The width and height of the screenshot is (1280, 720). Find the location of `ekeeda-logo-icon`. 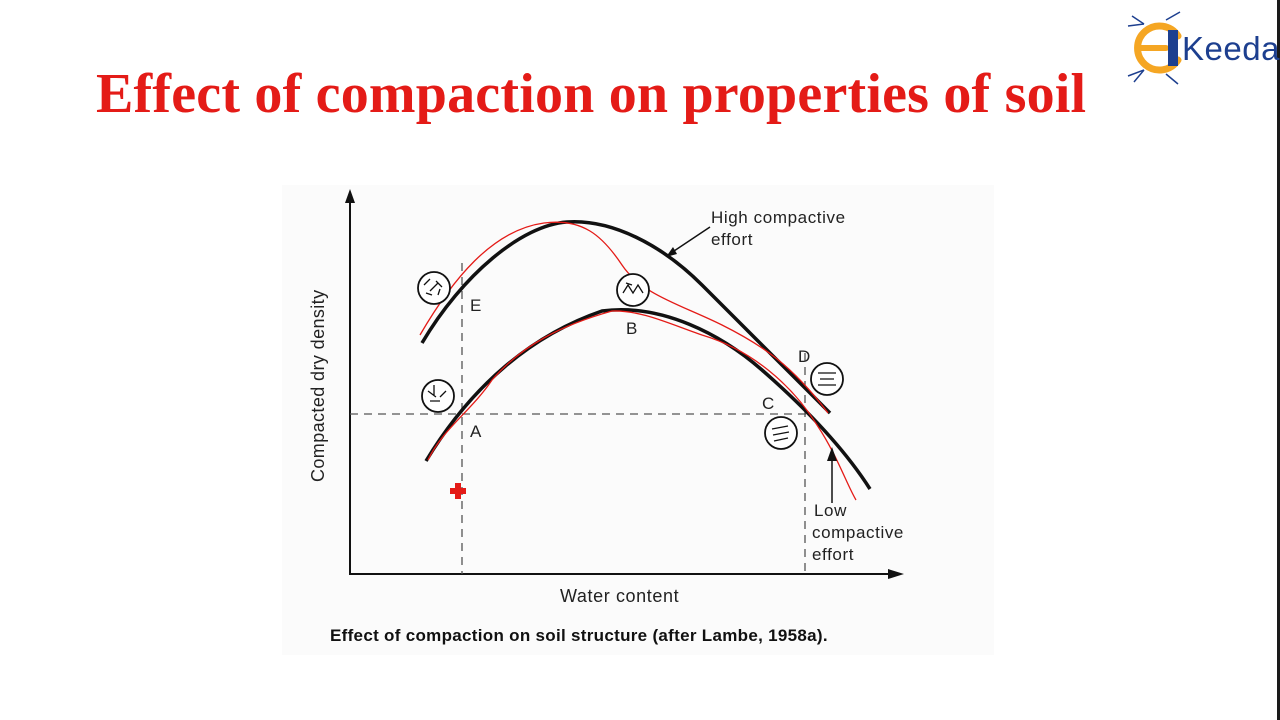

ekeeda-logo-icon is located at coordinates (1154, 48).